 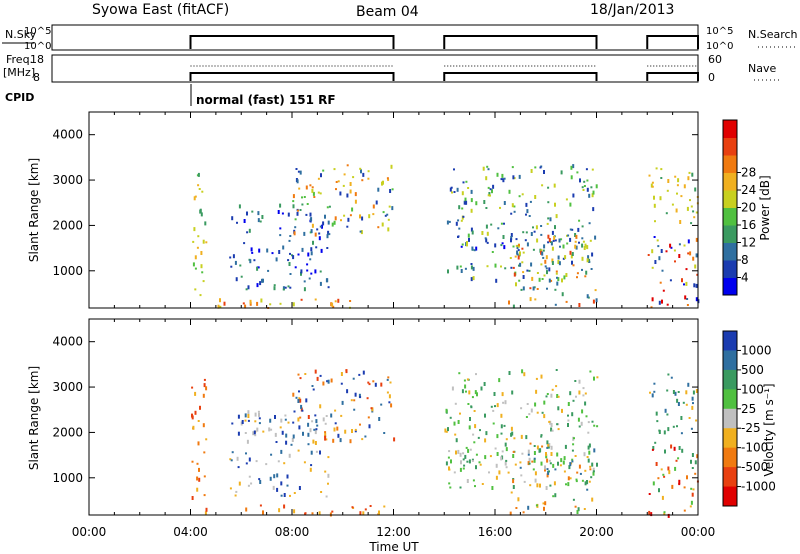 What do you see at coordinates (672, 42) in the screenshot?
I see `nsky-segment` at bounding box center [672, 42].